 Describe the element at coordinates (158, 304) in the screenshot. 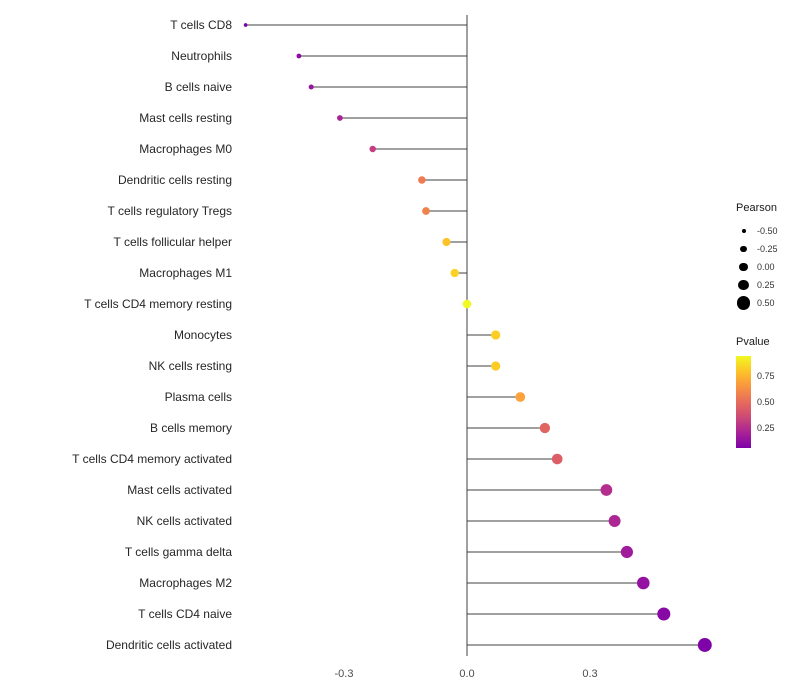

I see `category-label: T cells CD4 memory resting` at that location.